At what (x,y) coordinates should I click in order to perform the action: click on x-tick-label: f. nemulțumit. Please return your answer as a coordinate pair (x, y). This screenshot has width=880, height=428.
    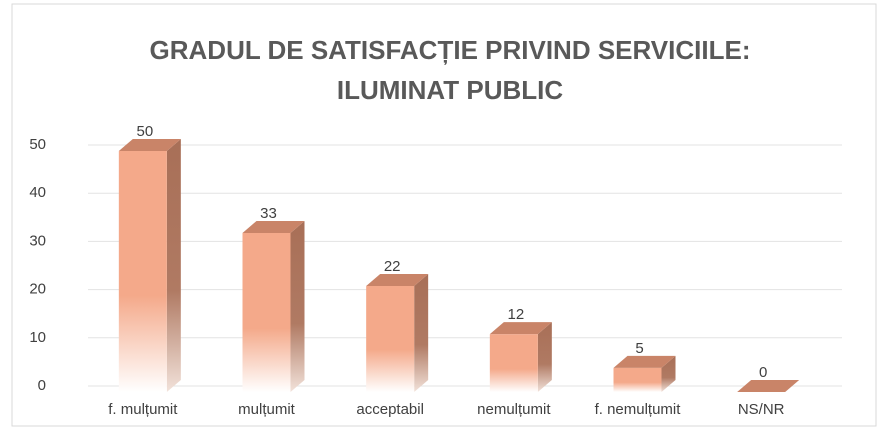
    Looking at the image, I should click on (638, 409).